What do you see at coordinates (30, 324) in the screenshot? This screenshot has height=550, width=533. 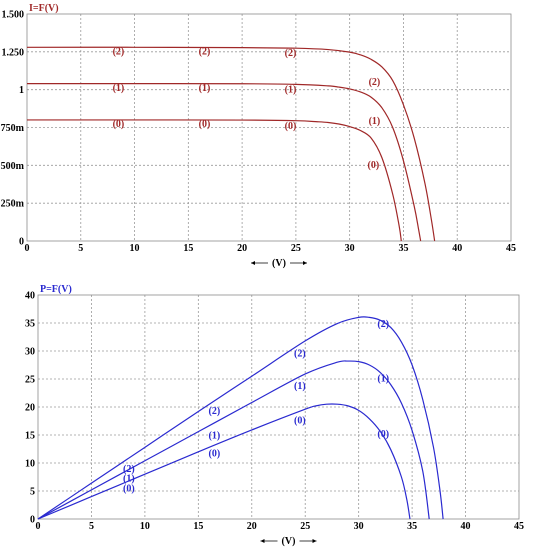 I see `y-tick-label: 35` at bounding box center [30, 324].